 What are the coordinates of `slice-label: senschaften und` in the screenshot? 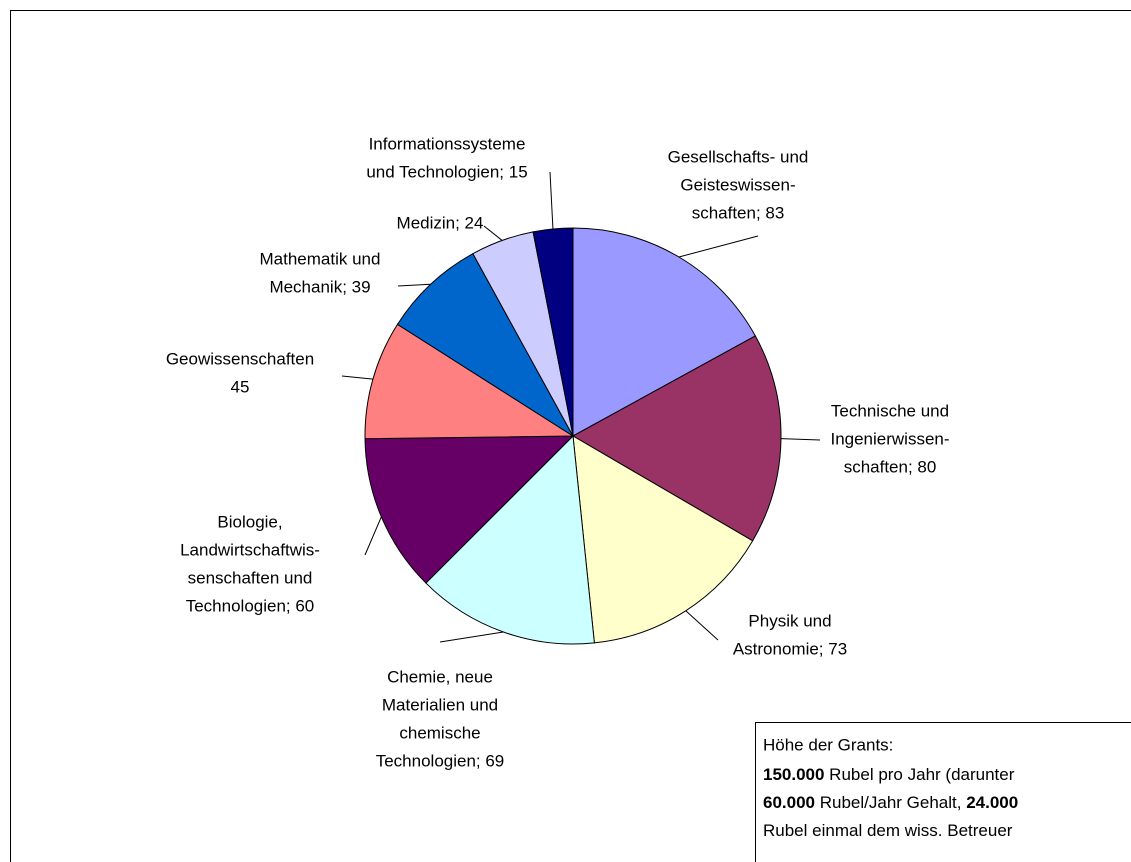 It's located at (250, 577).